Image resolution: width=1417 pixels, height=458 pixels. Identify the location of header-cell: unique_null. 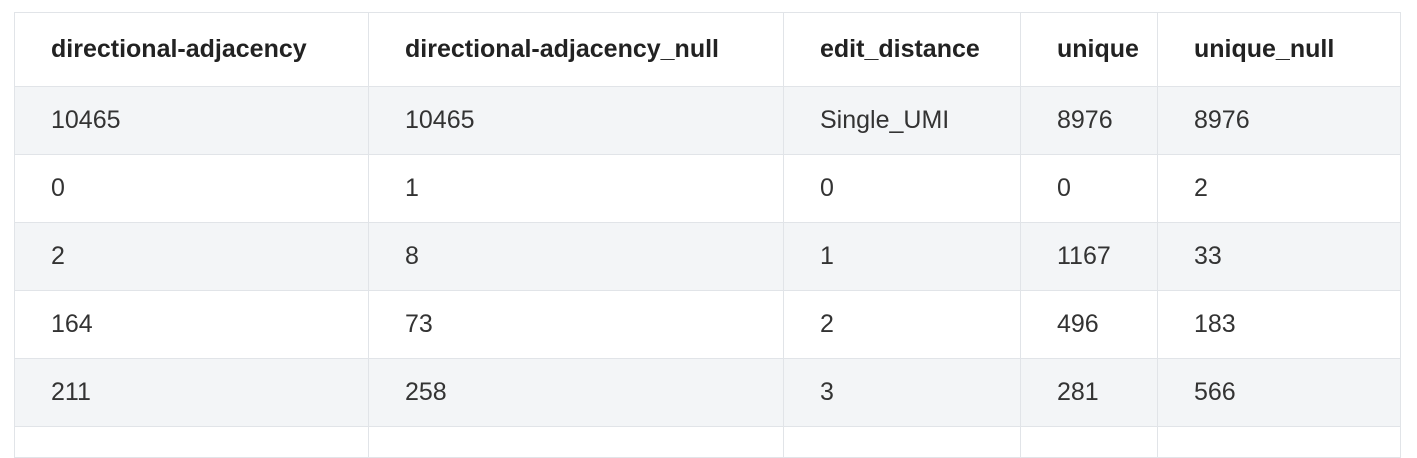
(1279, 49).